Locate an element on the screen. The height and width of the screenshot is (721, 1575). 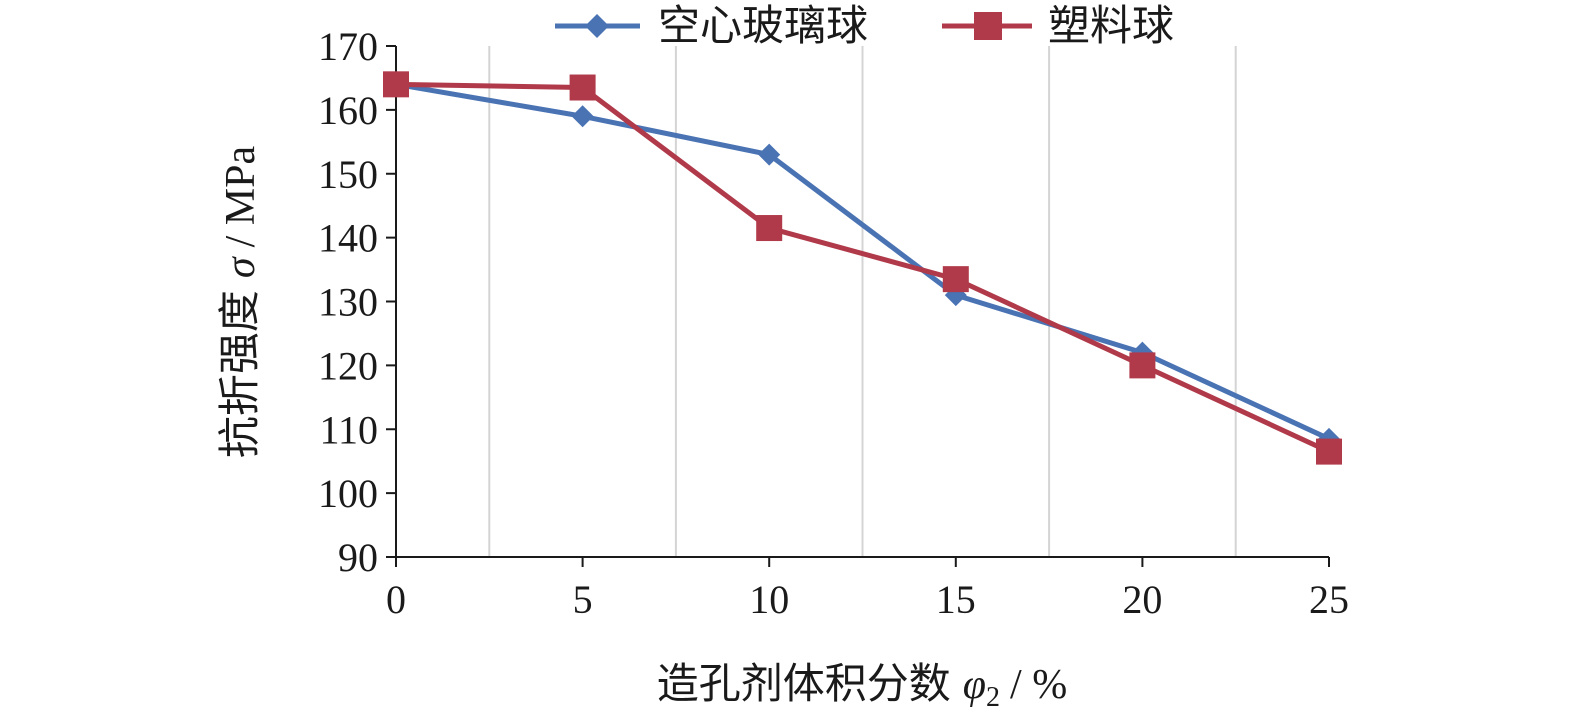
y-tick-label: 110 is located at coordinates (348, 429).